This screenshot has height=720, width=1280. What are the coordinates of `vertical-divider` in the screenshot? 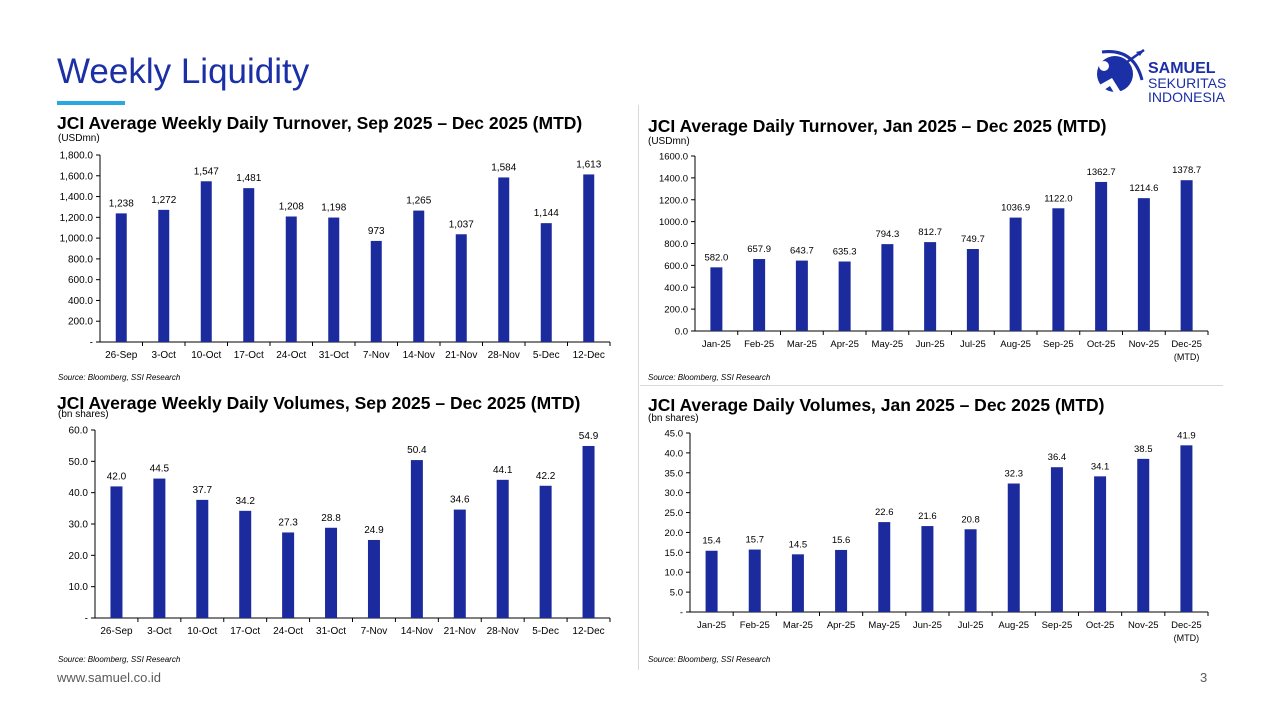 It's located at (638, 387).